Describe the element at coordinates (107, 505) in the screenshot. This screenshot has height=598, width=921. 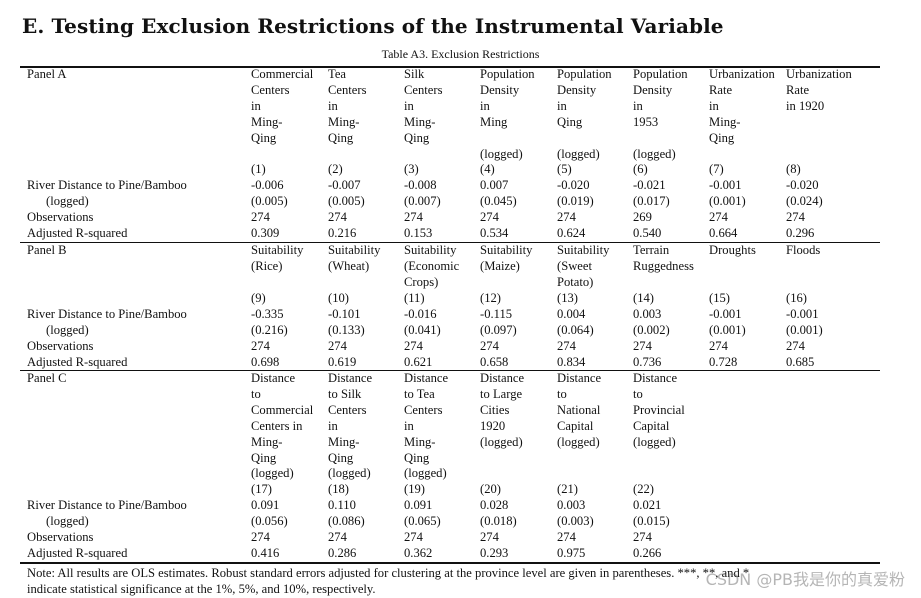
I see `panel-c-coef-label: River Distance to Pine/Bamboo` at that location.